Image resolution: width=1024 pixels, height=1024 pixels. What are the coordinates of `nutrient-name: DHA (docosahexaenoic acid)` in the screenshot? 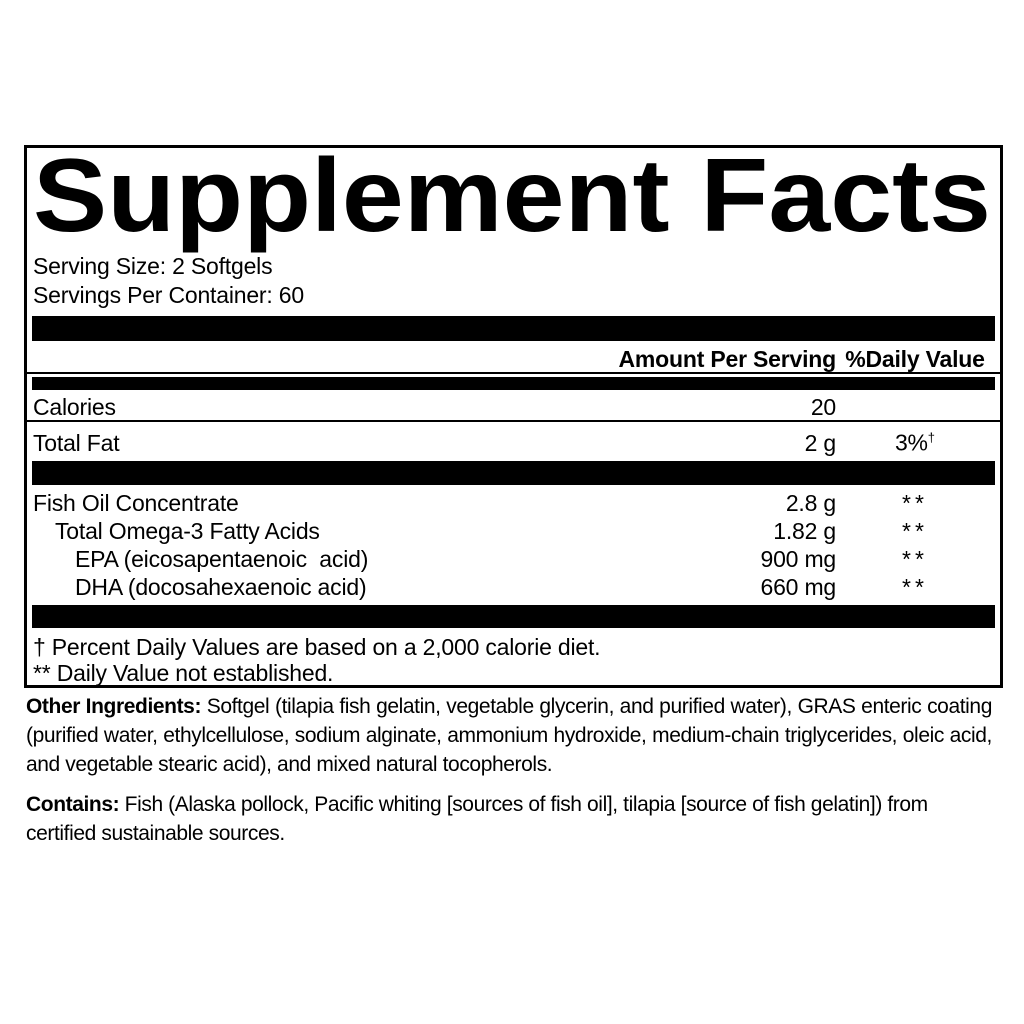 It's located at (221, 586).